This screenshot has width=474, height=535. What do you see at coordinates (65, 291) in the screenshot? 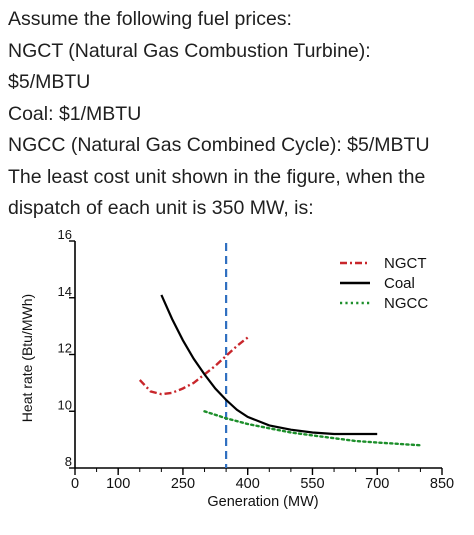
I see `y-tick-label: 14` at bounding box center [65, 291].